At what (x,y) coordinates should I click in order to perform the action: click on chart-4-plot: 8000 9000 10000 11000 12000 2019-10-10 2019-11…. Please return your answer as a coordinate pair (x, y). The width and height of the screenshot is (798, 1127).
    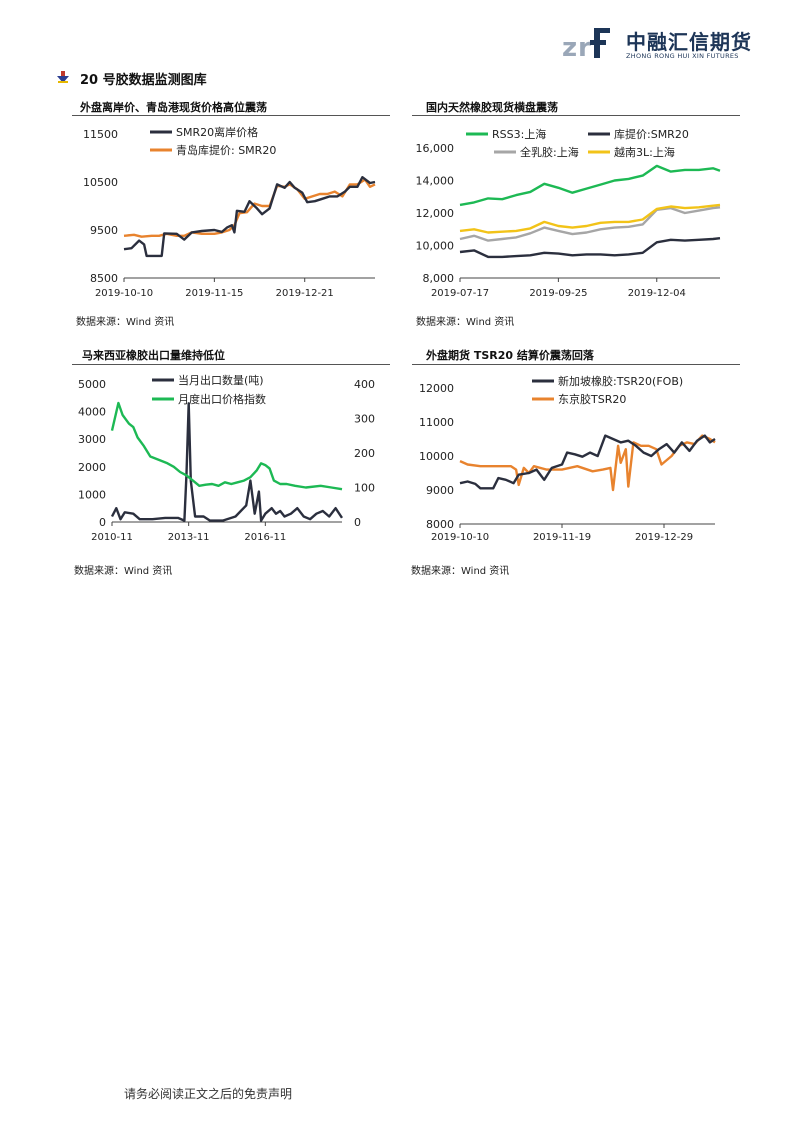
    Looking at the image, I should click on (567, 458).